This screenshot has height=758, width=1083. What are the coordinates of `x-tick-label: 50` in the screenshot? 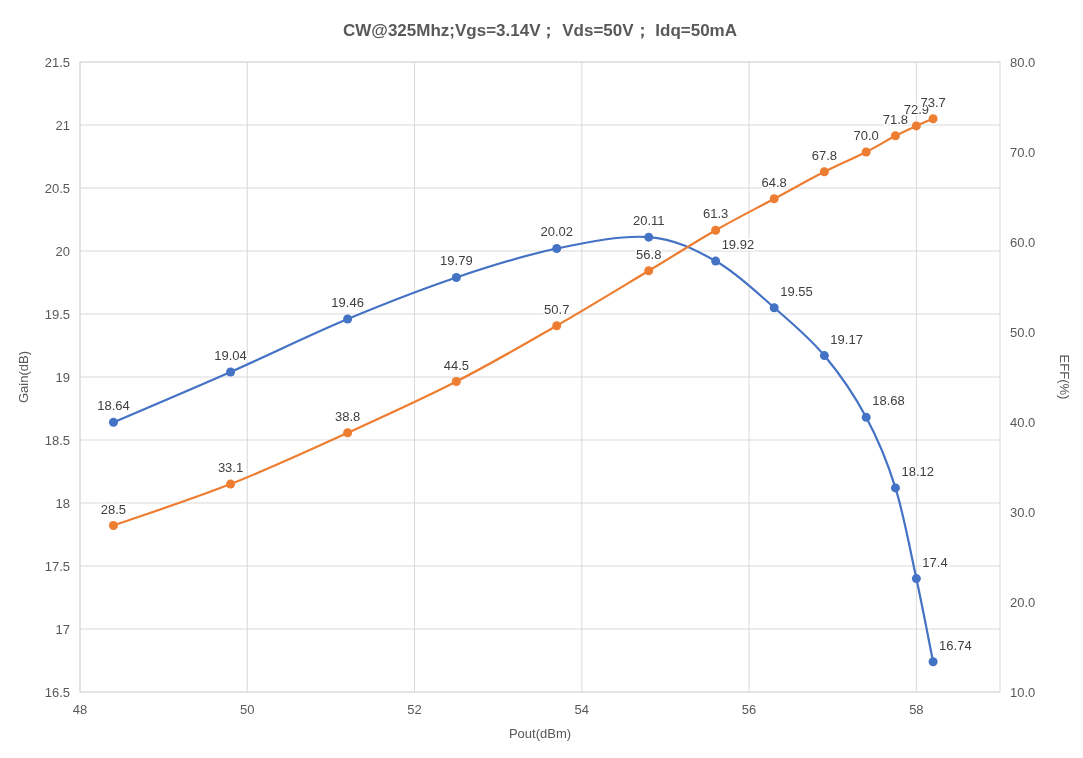 It's located at (247, 709).